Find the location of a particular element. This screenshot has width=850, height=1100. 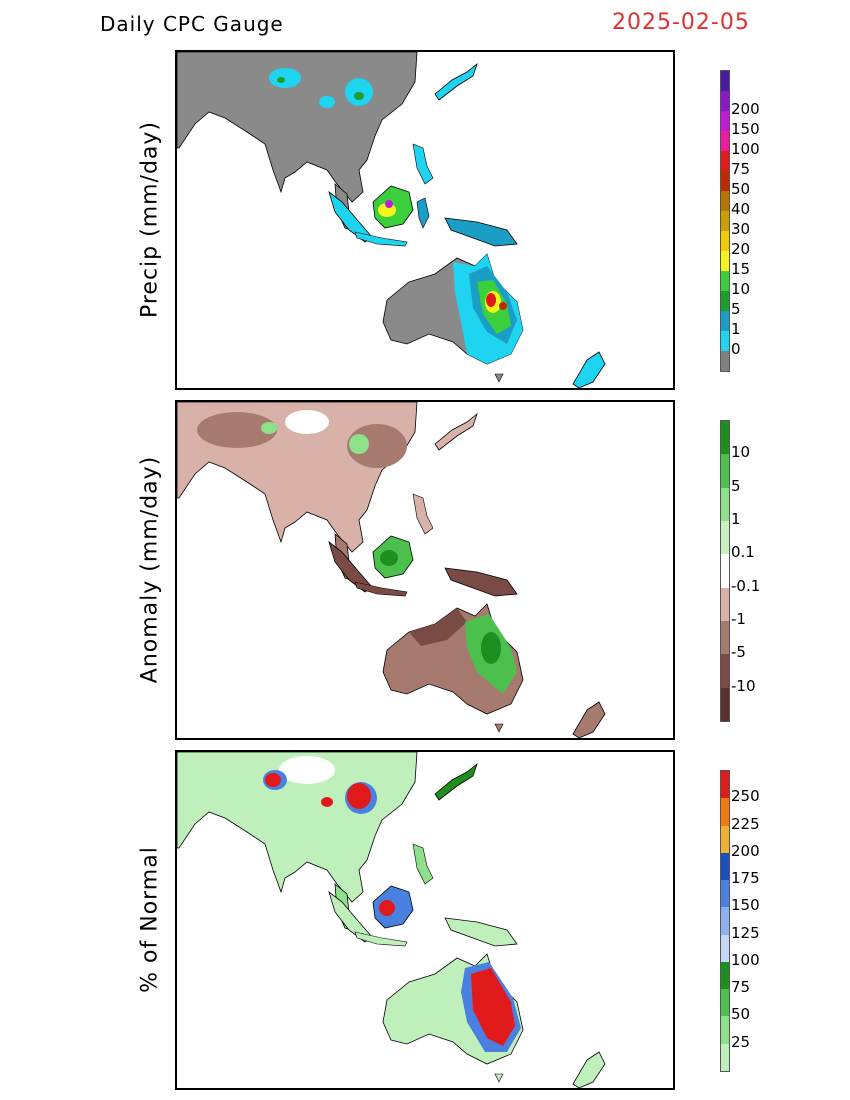

anomaly-colorbar-label: 5 is located at coordinates (736, 485).